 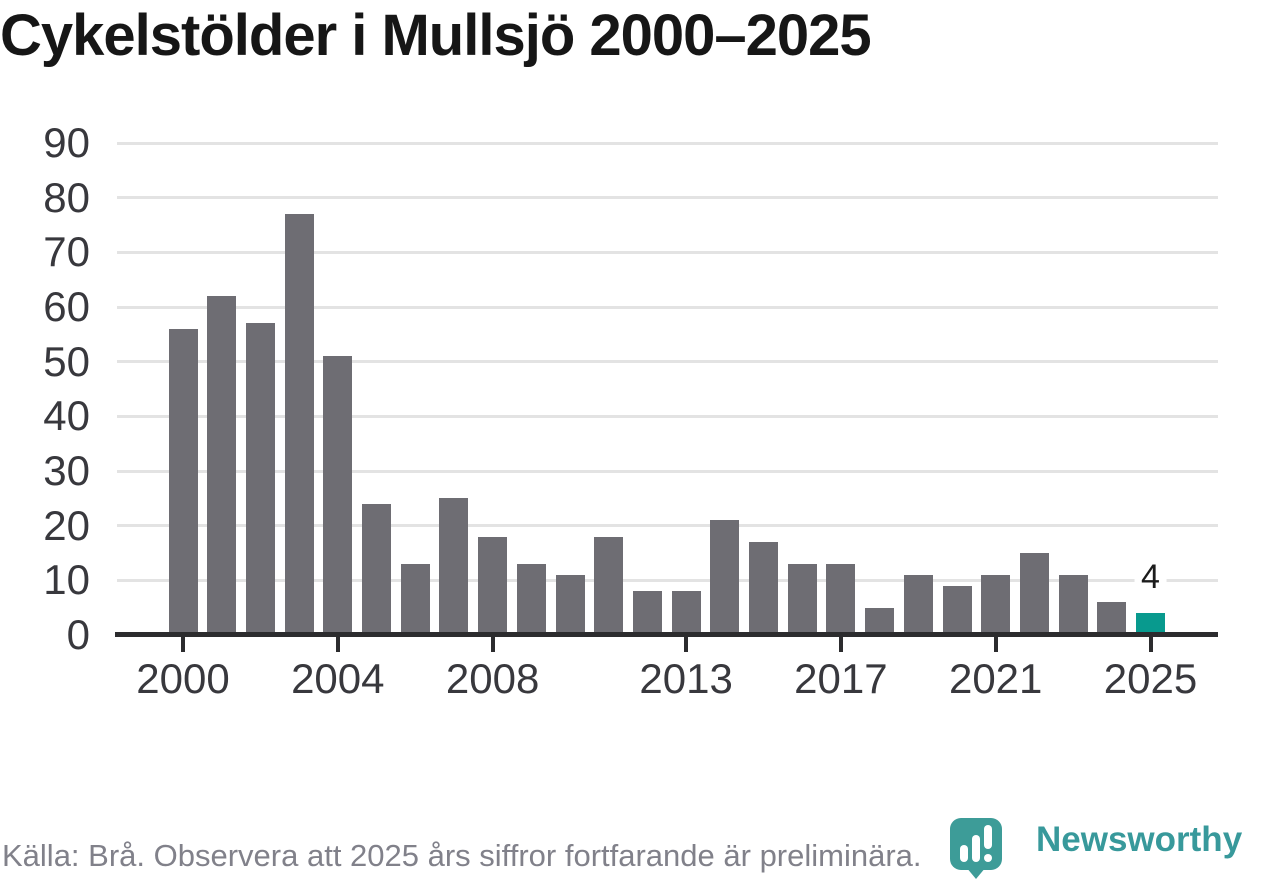 What do you see at coordinates (725, 577) in the screenshot?
I see `bar-2014` at bounding box center [725, 577].